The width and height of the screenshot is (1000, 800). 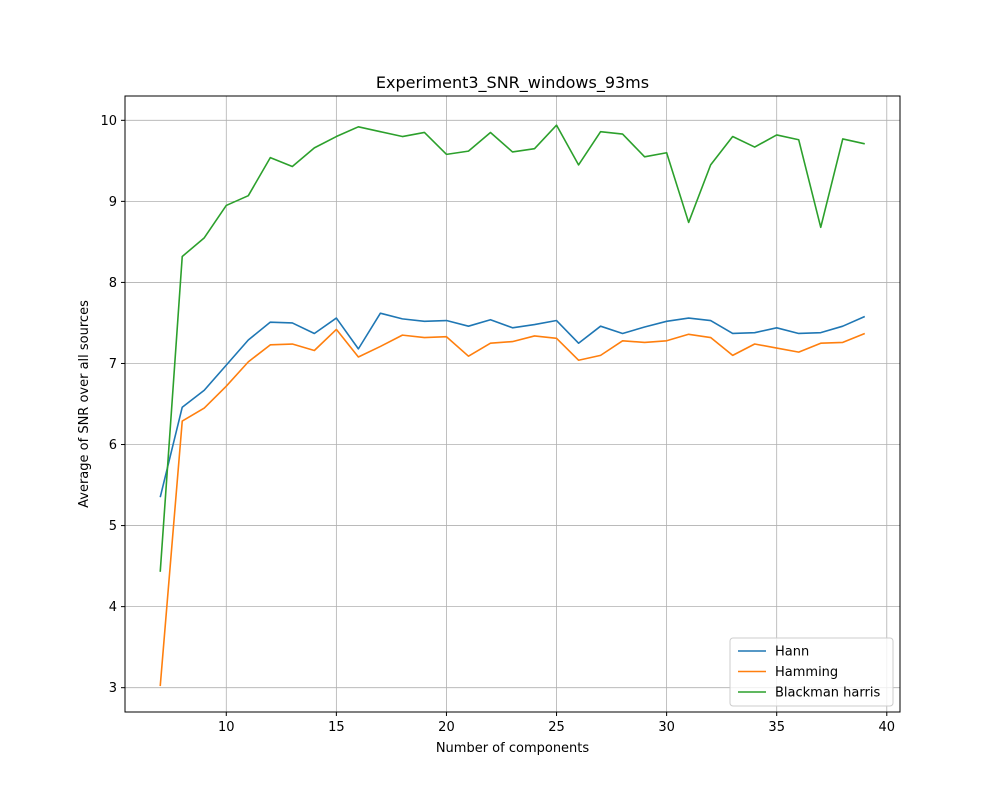 What do you see at coordinates (113, 445) in the screenshot?
I see `y-tick-label: 6` at bounding box center [113, 445].